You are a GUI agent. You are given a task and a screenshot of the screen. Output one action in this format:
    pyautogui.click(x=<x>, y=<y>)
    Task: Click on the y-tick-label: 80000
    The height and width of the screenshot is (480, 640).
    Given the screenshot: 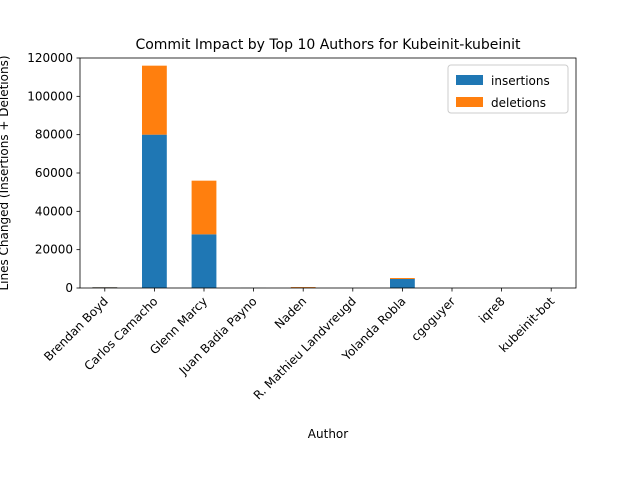 What is the action you would take?
    pyautogui.click(x=54, y=135)
    